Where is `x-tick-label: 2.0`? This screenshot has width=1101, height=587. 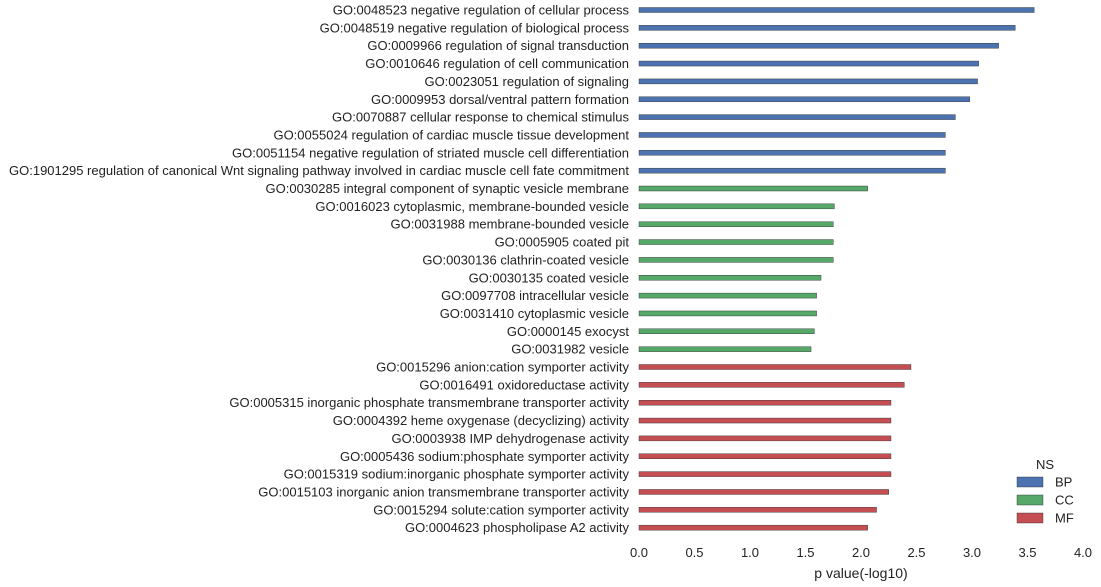
x-tick-label: 2.0 is located at coordinates (861, 552).